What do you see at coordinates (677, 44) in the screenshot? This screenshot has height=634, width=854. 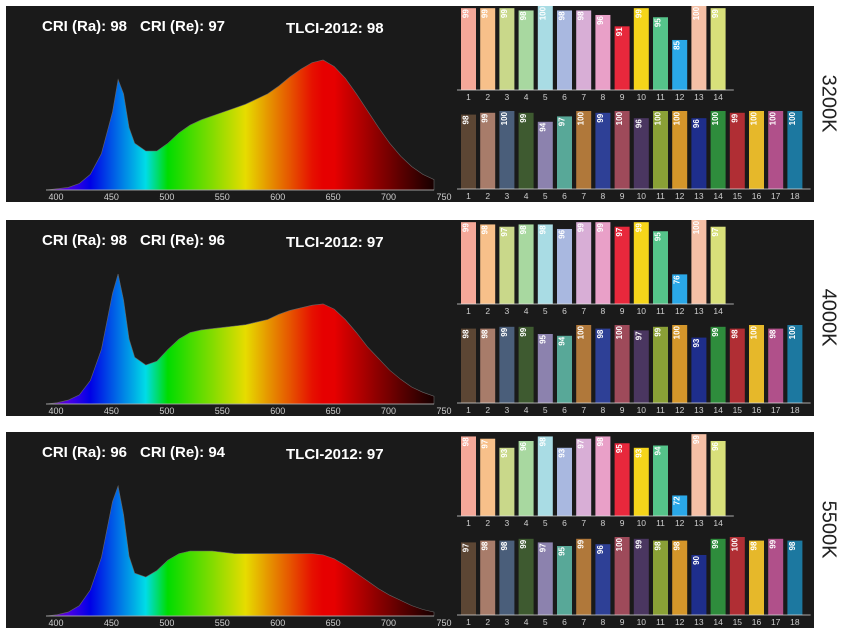 I see `bar-value-label: 85` at bounding box center [677, 44].